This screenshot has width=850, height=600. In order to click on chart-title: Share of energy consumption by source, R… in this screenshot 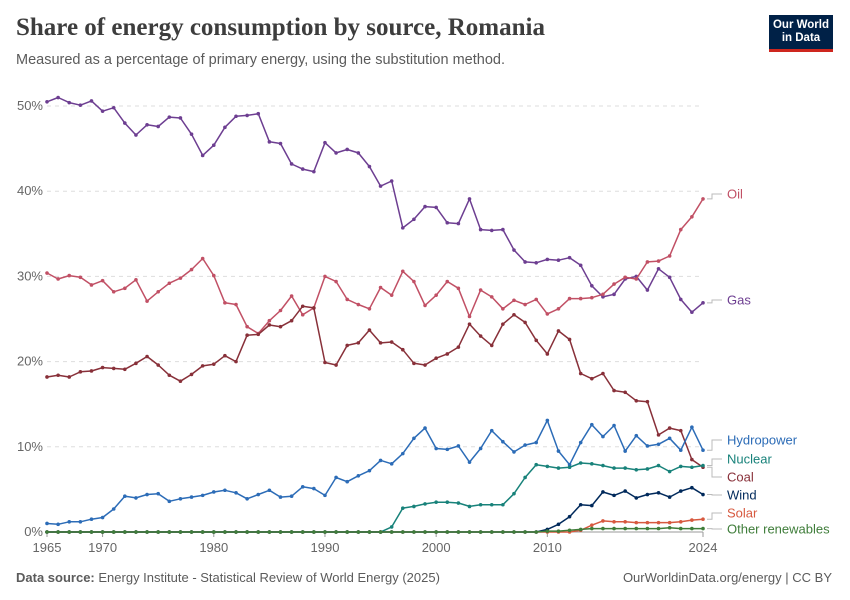, I will do `click(280, 27)`.